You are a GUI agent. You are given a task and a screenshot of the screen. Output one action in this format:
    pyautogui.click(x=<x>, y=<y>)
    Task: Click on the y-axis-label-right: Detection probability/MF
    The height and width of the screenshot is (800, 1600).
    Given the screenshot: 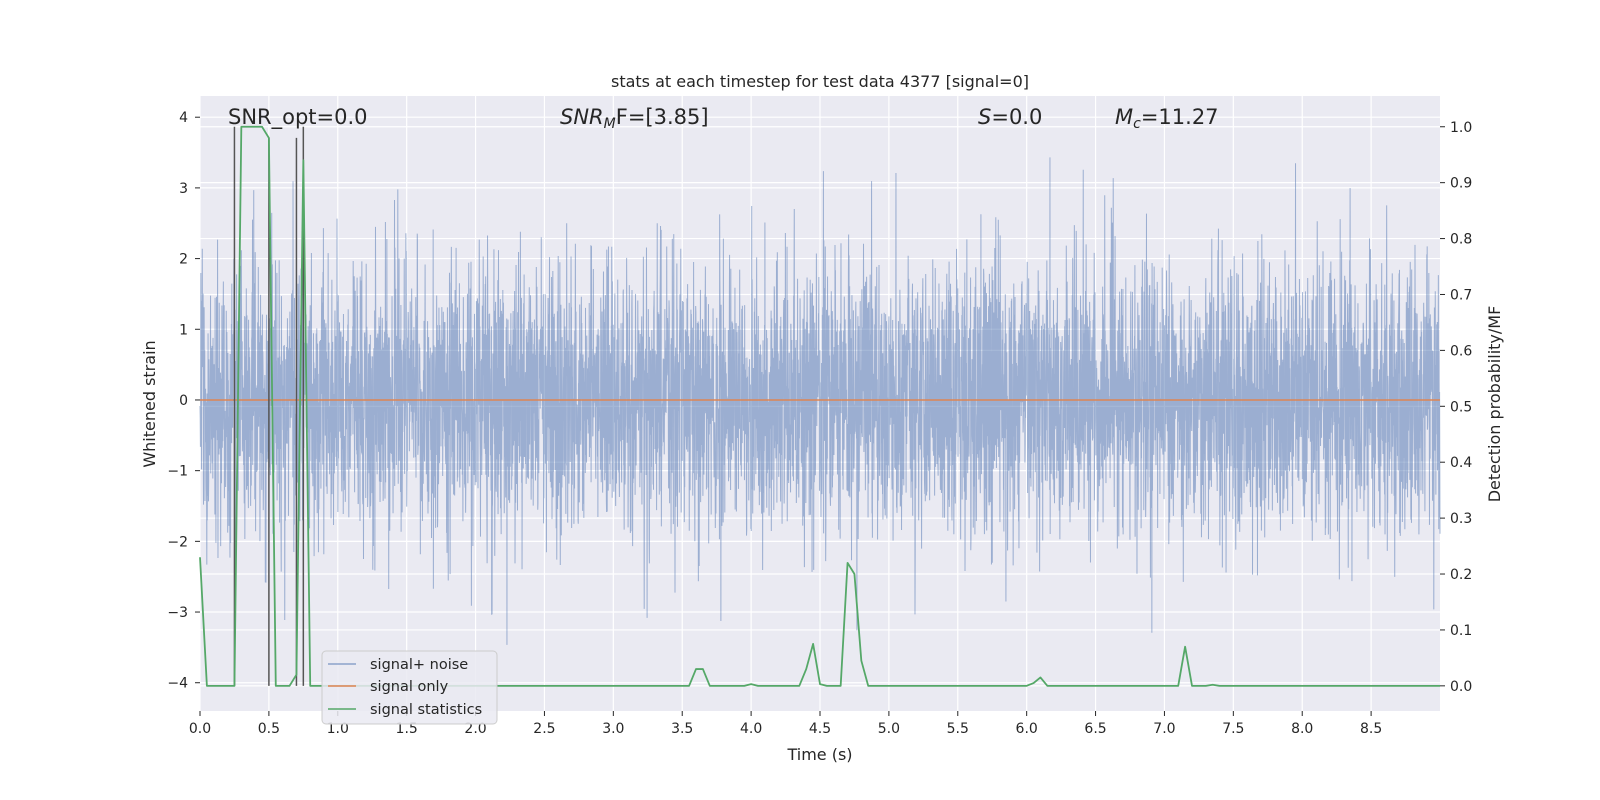 What is the action you would take?
    pyautogui.click(x=1494, y=404)
    